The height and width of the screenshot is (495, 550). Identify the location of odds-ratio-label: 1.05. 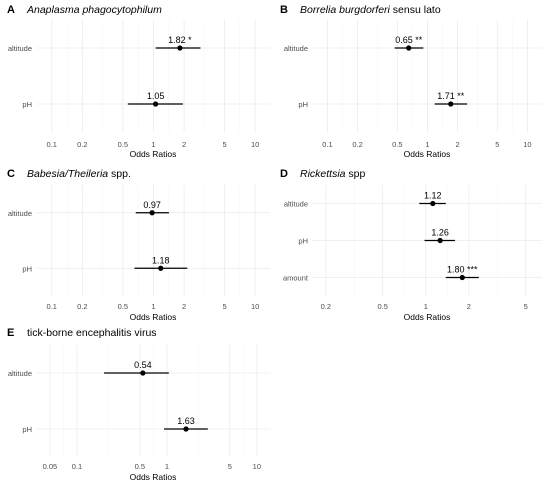
(156, 96).